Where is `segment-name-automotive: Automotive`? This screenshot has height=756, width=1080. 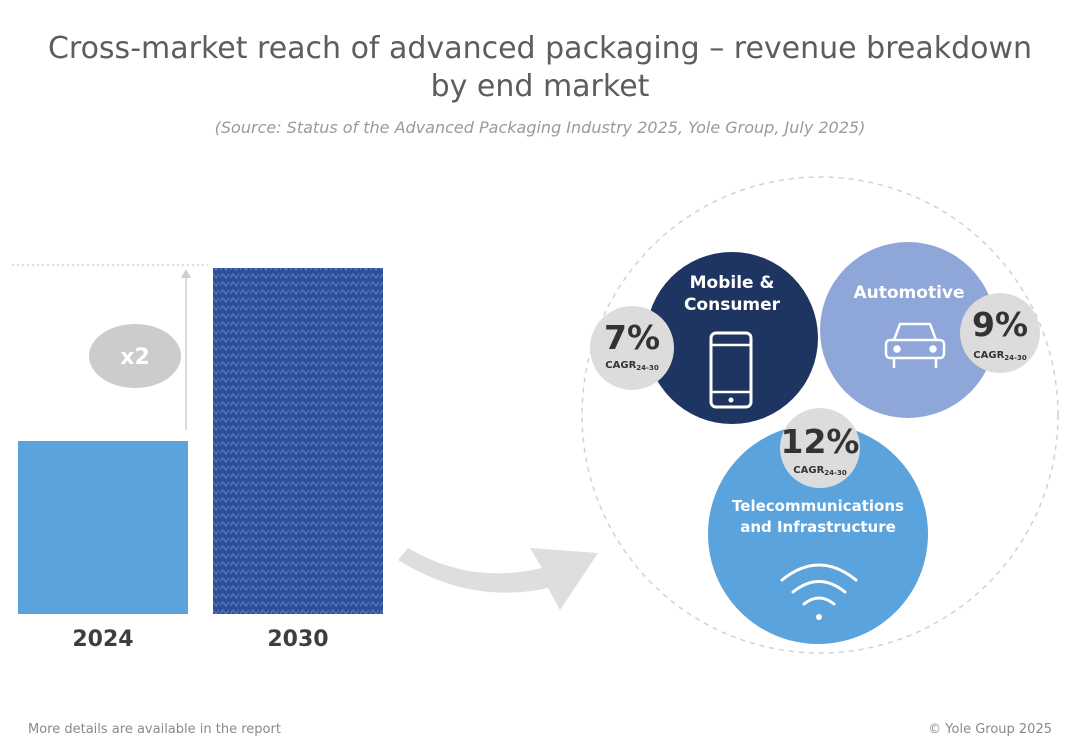 segment-name-automotive: Automotive is located at coordinates (908, 293).